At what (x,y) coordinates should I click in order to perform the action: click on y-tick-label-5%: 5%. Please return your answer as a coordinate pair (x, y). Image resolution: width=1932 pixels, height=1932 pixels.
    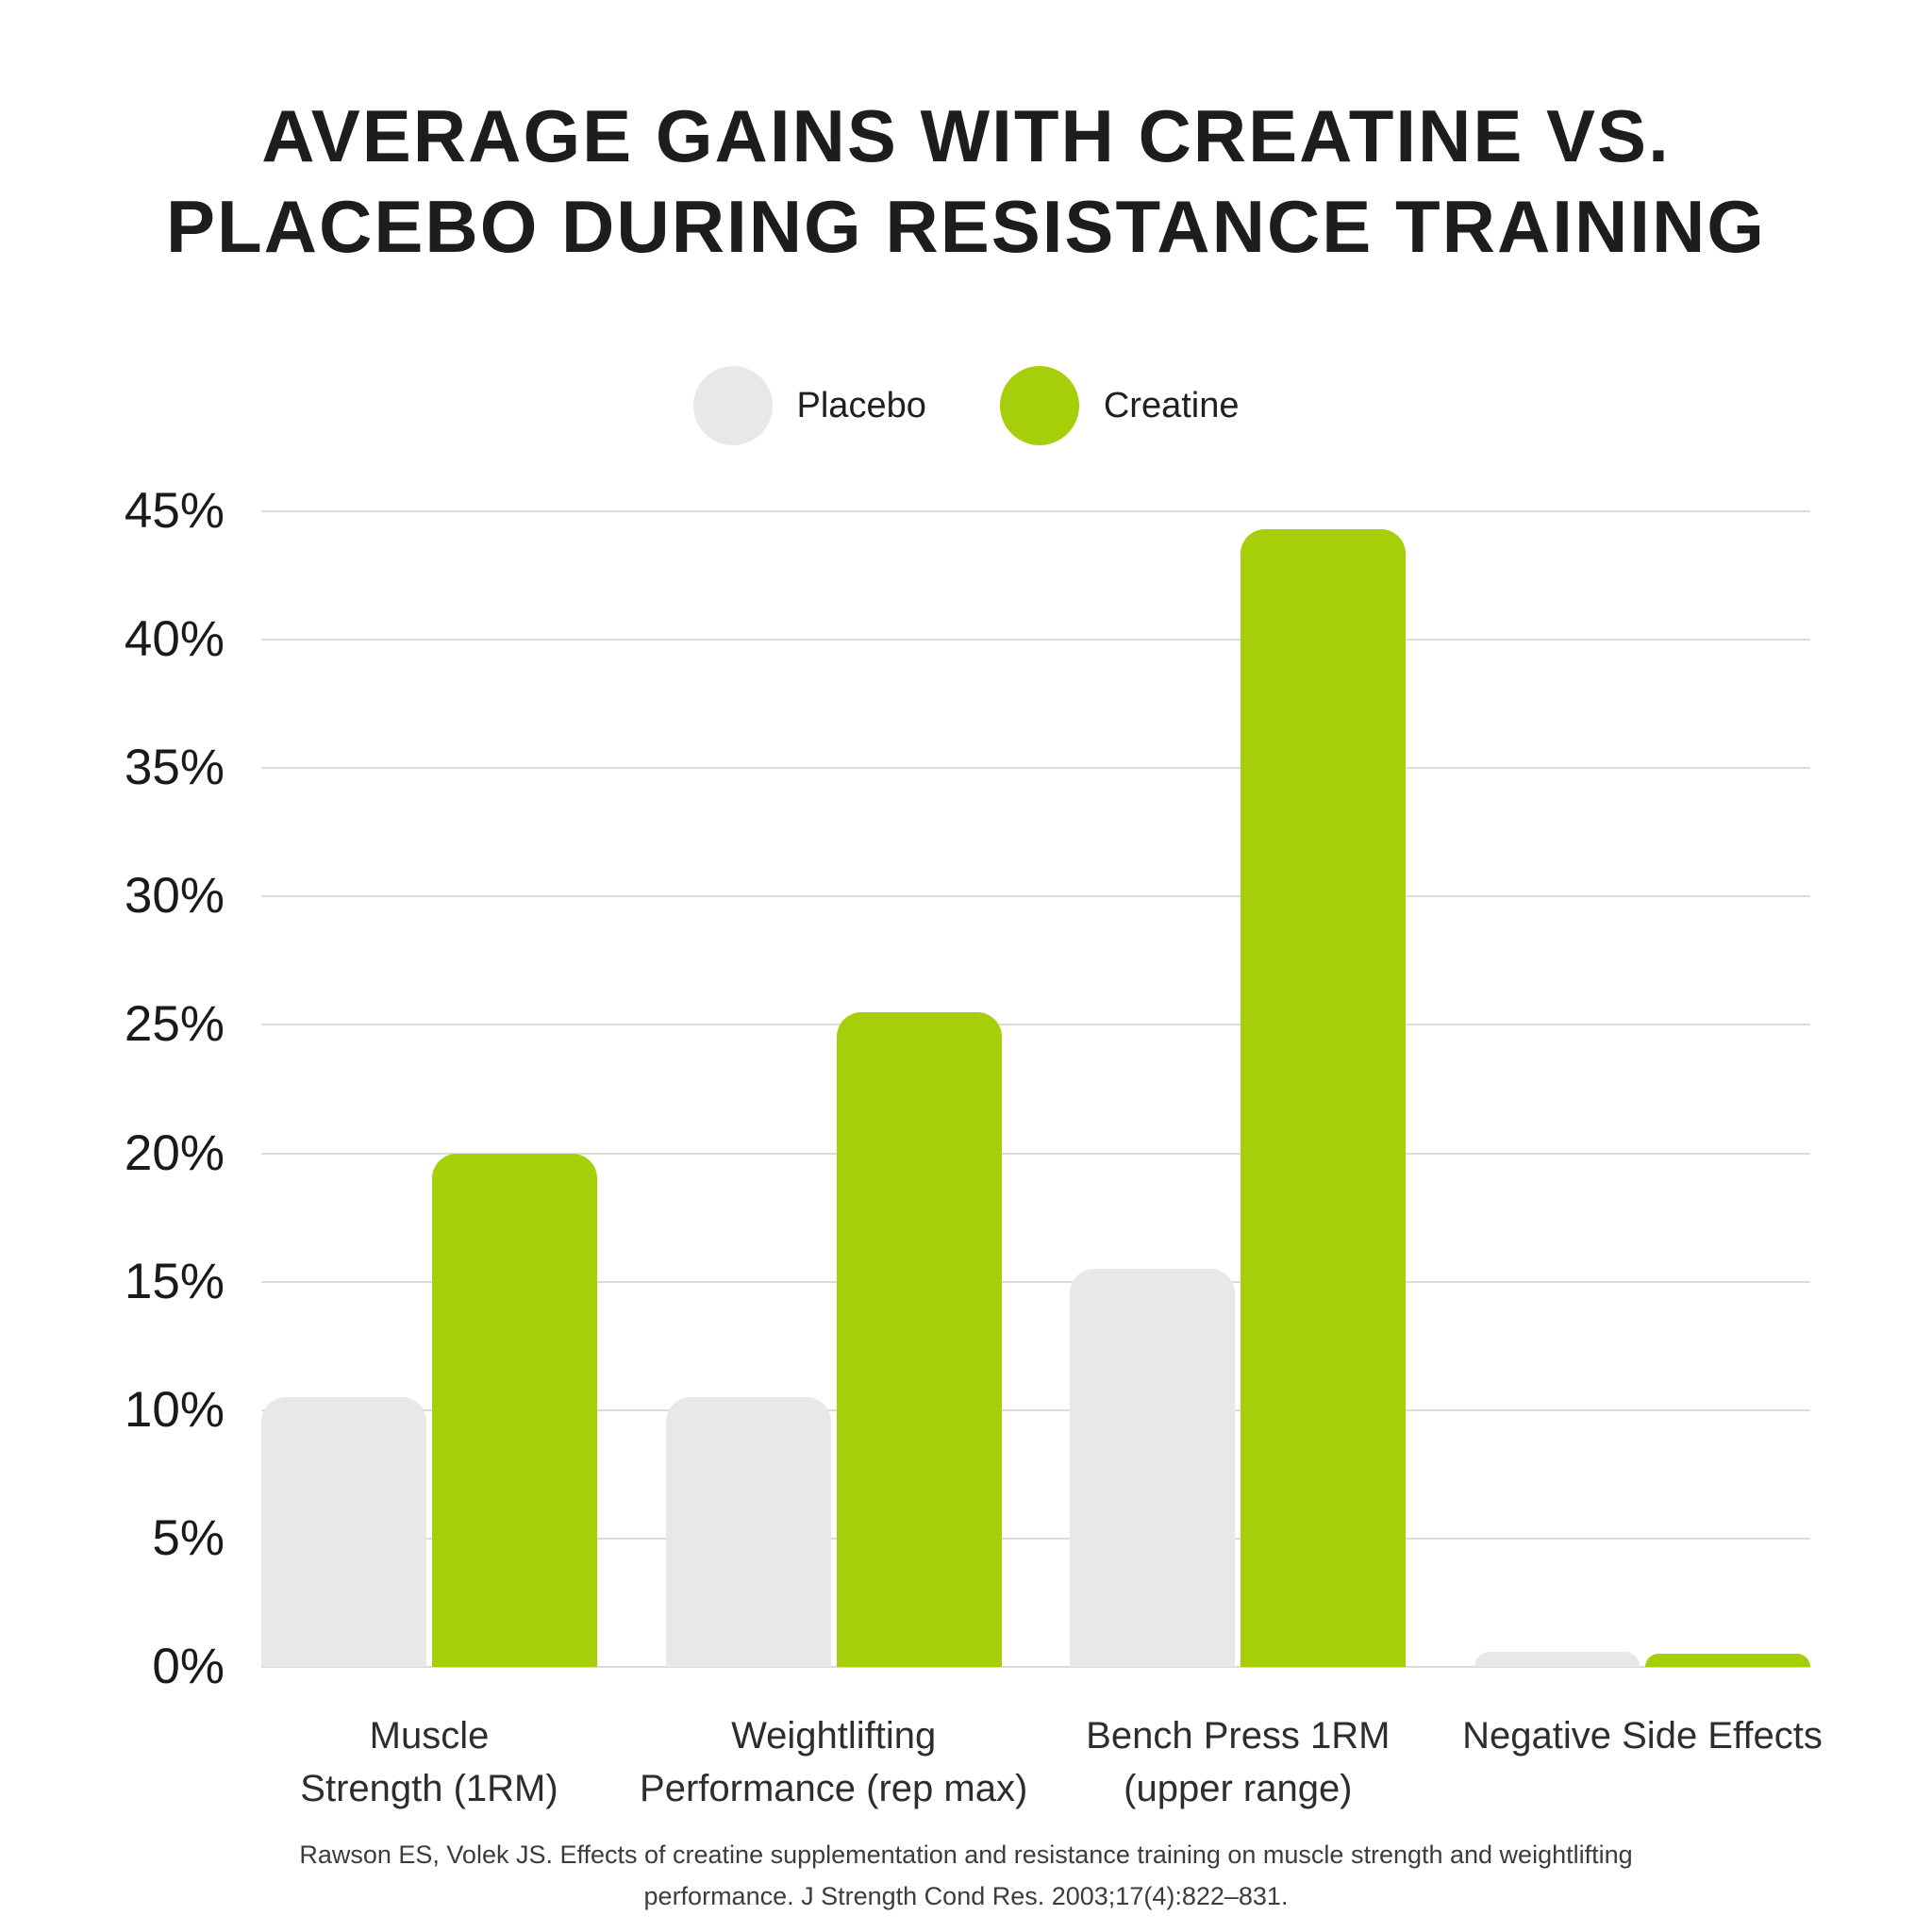
    Looking at the image, I should click on (189, 1537).